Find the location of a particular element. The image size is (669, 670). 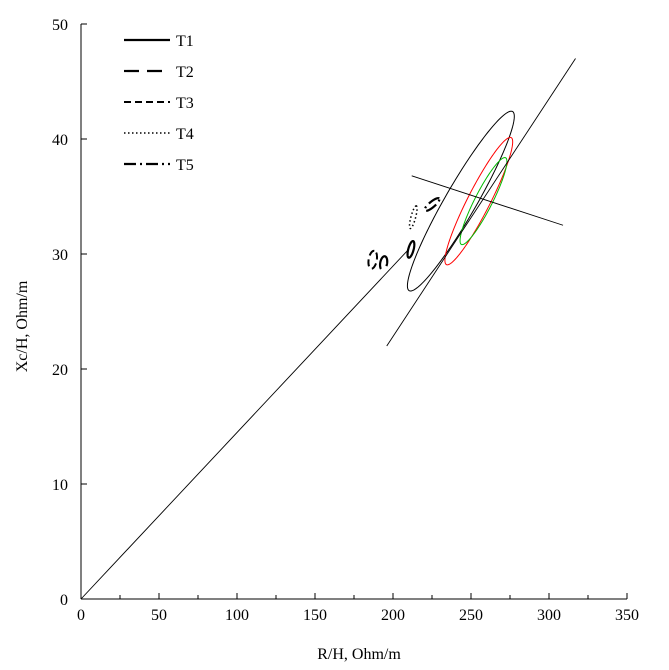

legend-label-t4: T4 is located at coordinates (185, 134).